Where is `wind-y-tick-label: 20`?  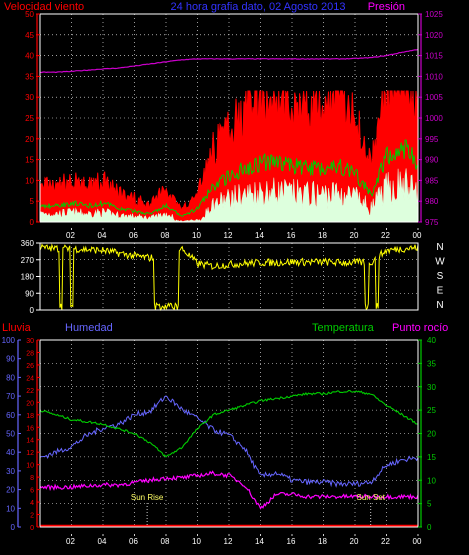 wind-y-tick-label: 20 is located at coordinates (29, 139).